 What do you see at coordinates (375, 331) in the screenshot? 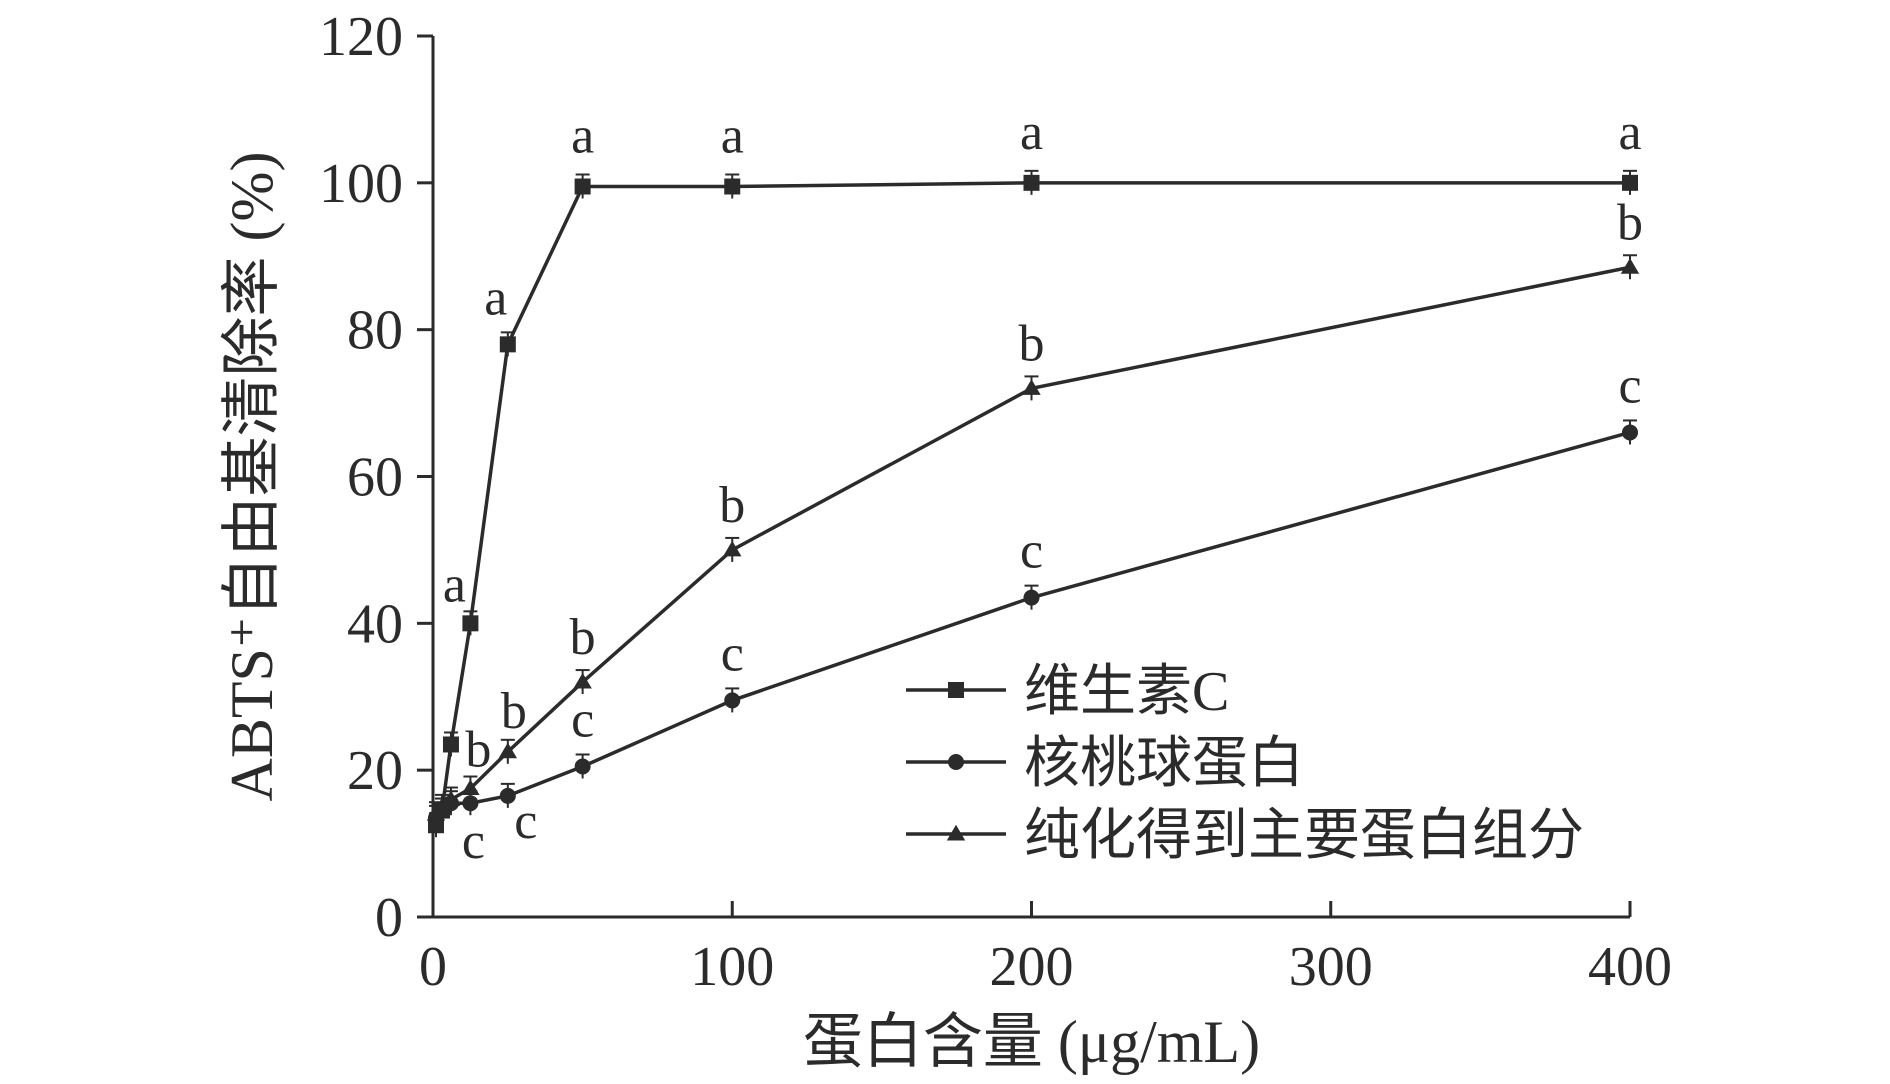
I see `y-tick-label: 80` at bounding box center [375, 331].